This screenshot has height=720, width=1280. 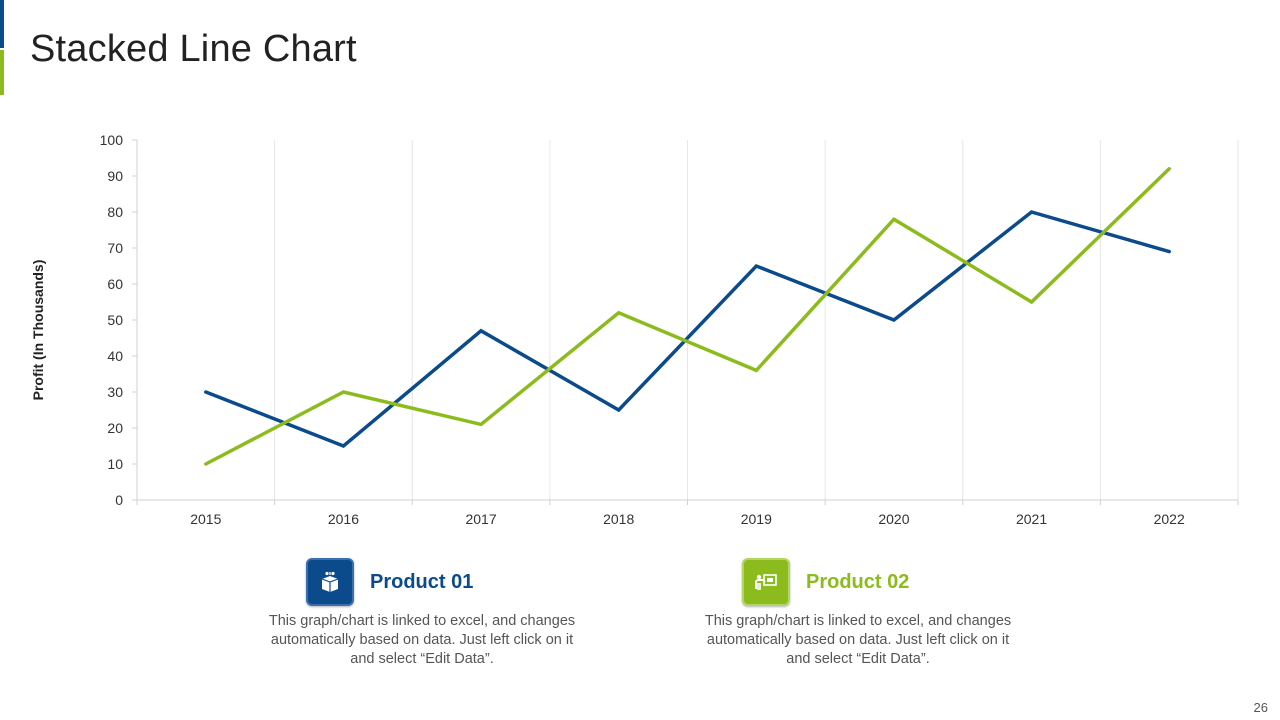 What do you see at coordinates (112, 140) in the screenshot?
I see `y-tick-label: 100` at bounding box center [112, 140].